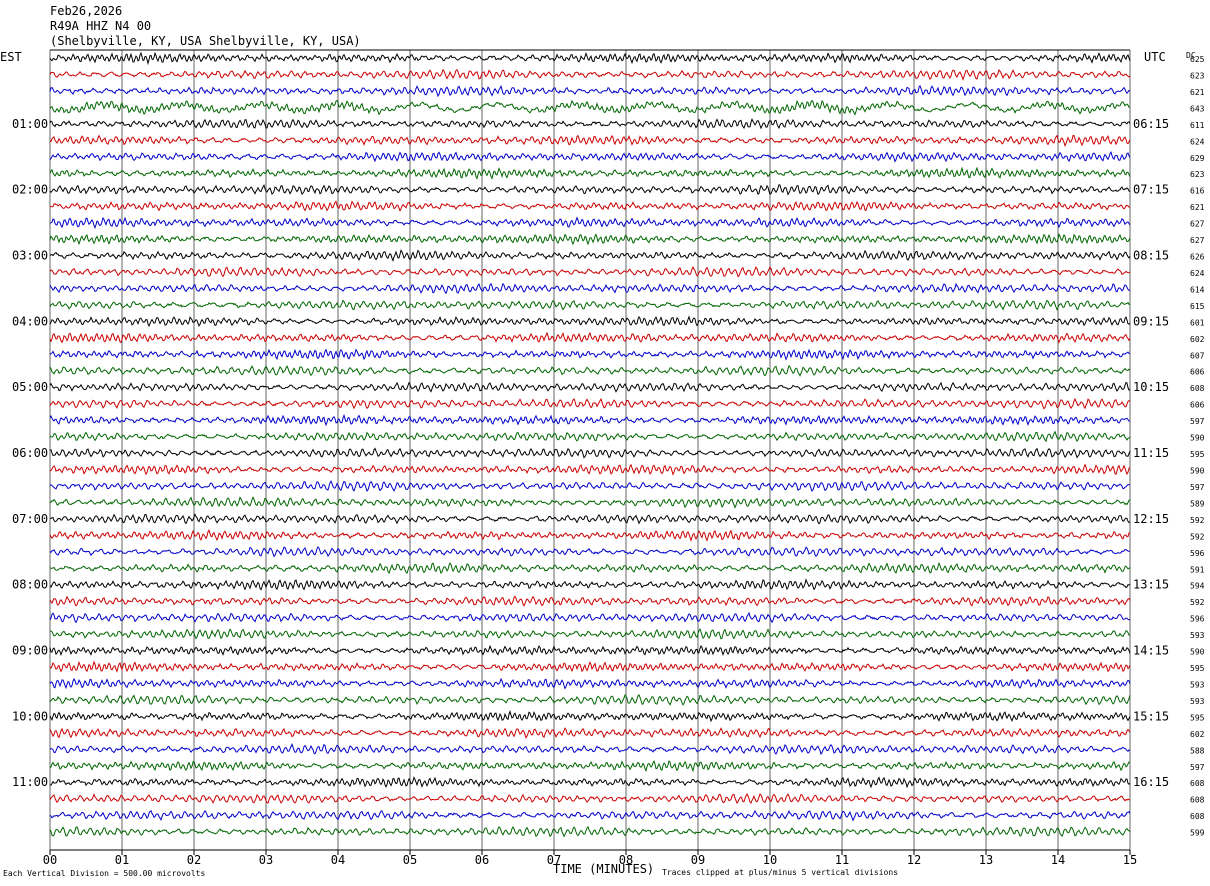 The width and height of the screenshot is (1210, 886). What do you see at coordinates (1197, 405) in the screenshot?
I see `dc-offset-value: 606` at bounding box center [1197, 405].